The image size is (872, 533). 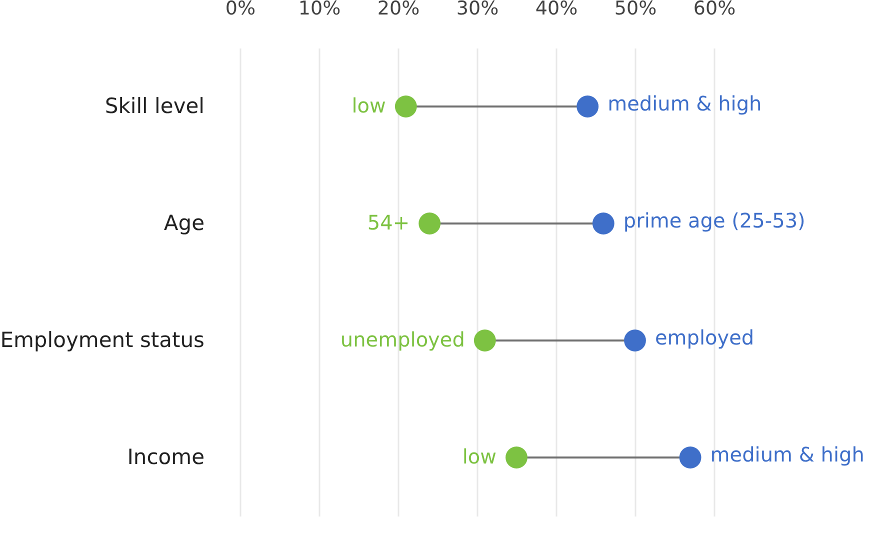 What do you see at coordinates (154, 106) in the screenshot?
I see `y-tick-label: Skill level` at bounding box center [154, 106].